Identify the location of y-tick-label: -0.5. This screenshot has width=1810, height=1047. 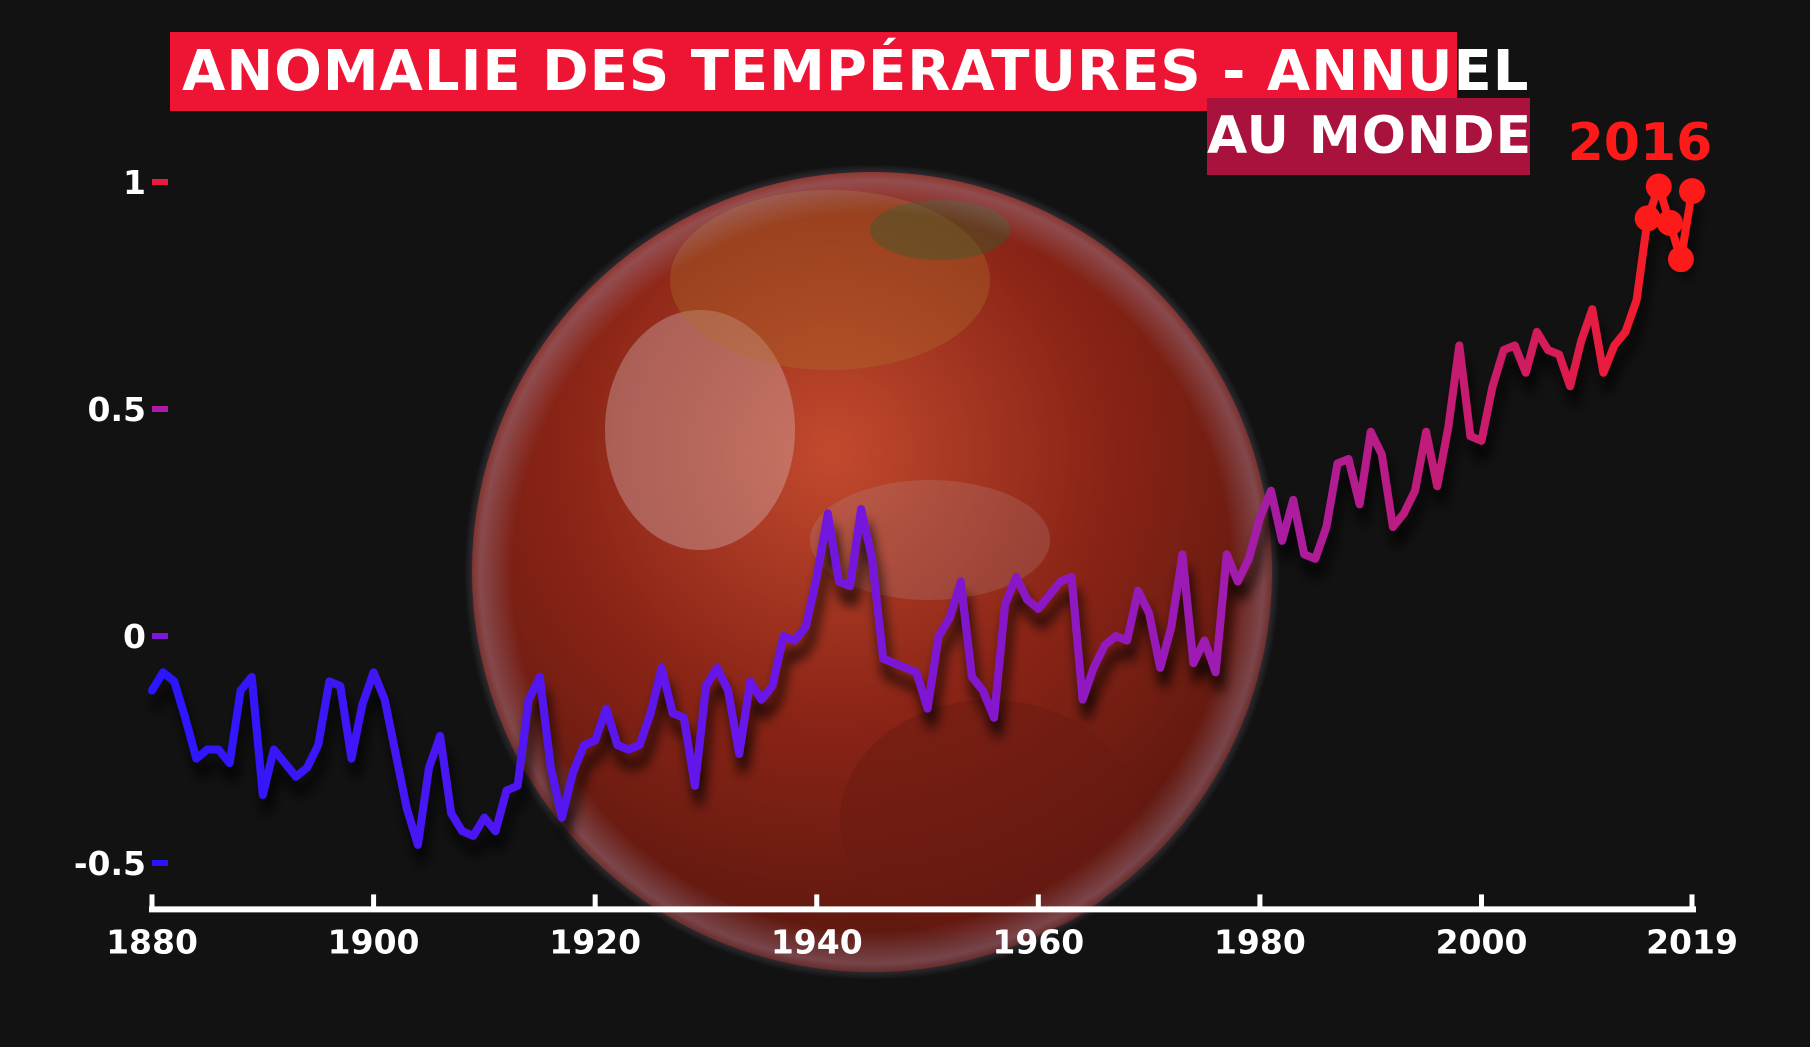
(110, 863).